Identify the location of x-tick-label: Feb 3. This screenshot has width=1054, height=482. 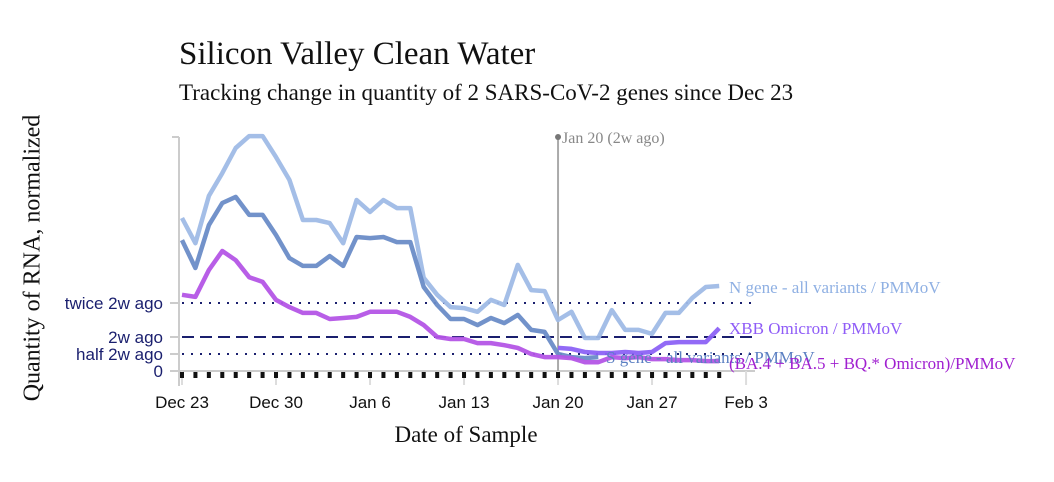
(745, 402).